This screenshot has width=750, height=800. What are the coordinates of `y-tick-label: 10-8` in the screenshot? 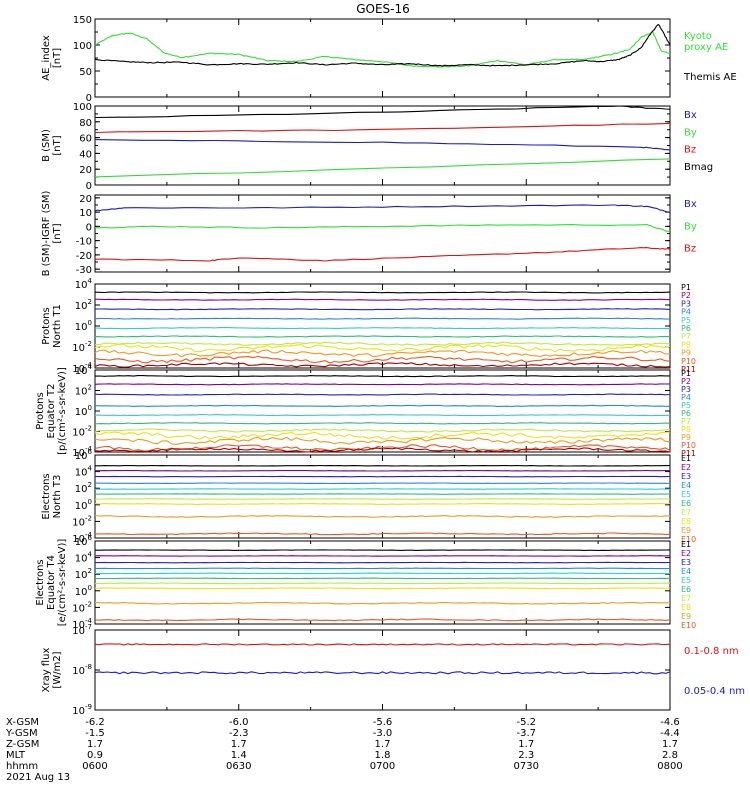 It's located at (82, 670).